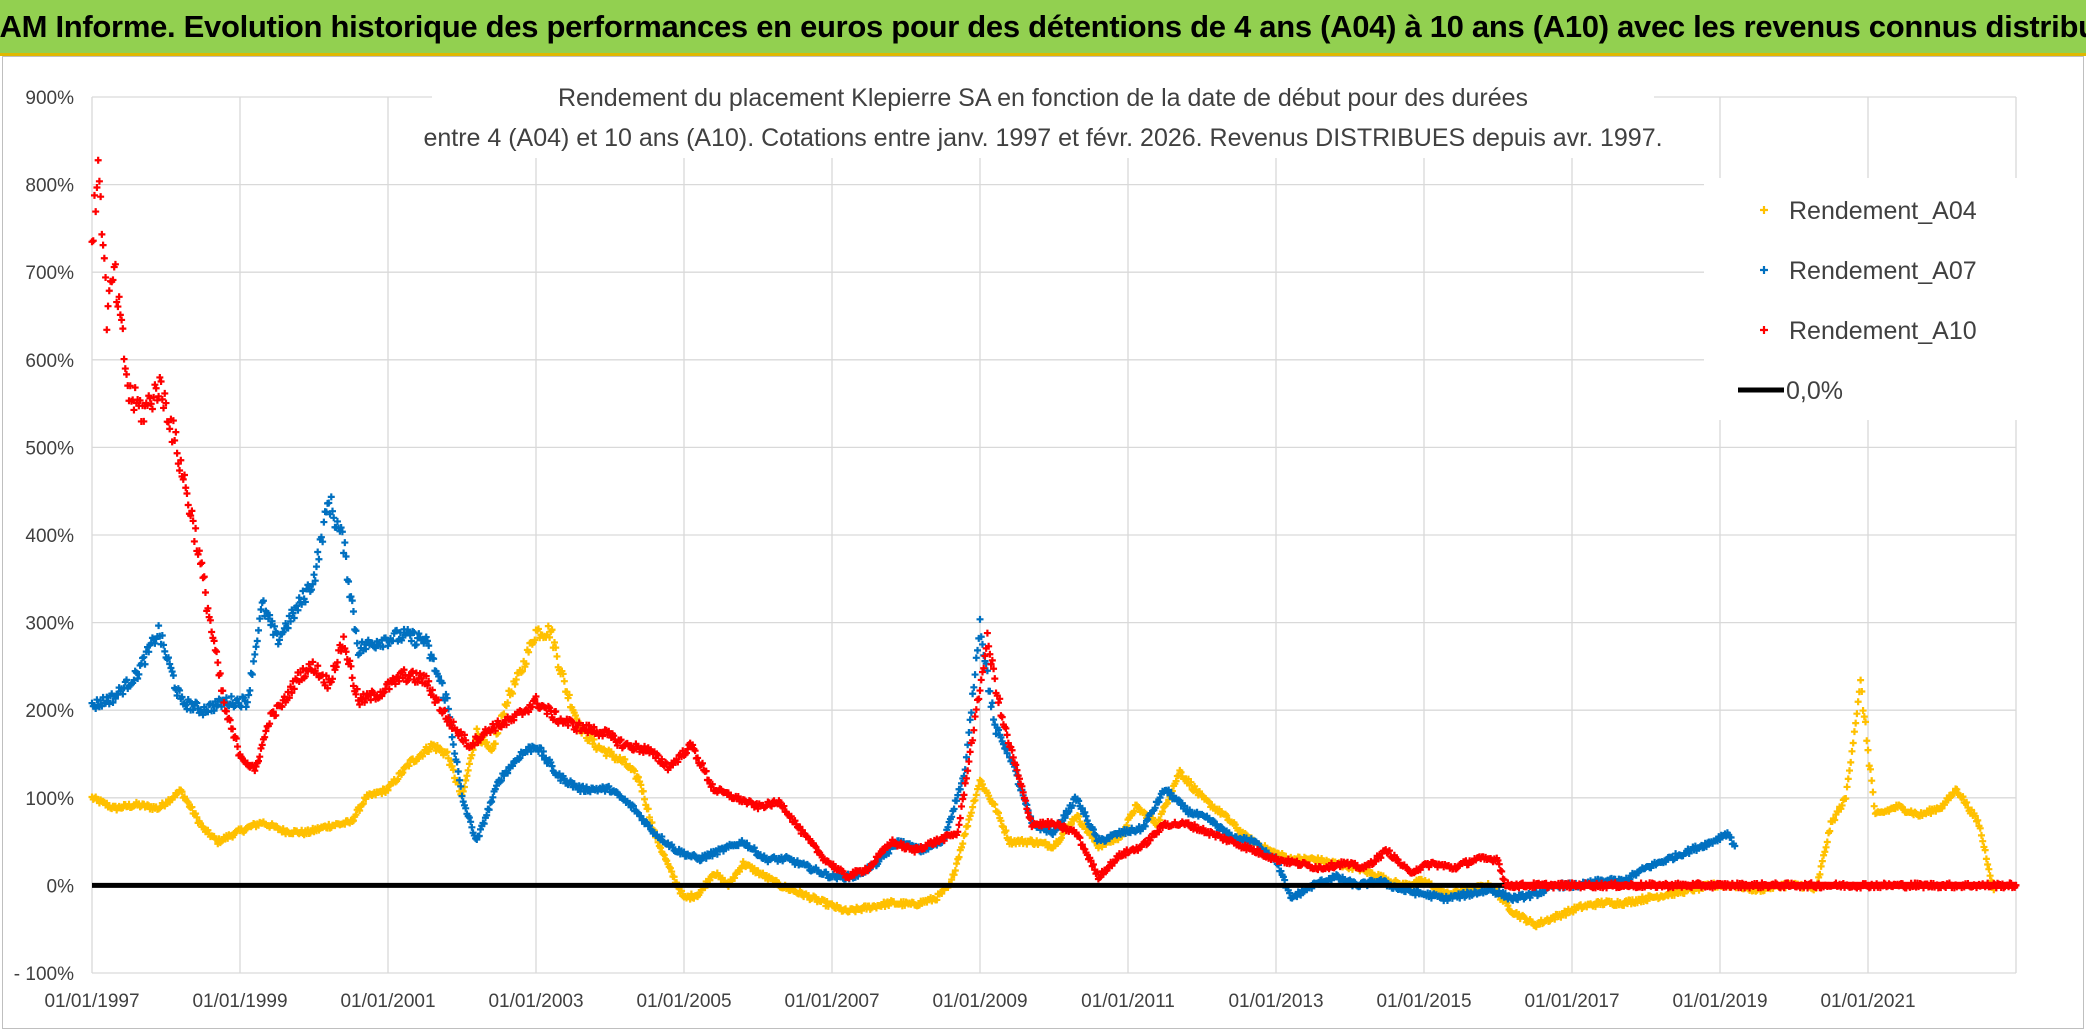 The image size is (2086, 1031). What do you see at coordinates (535, 1001) in the screenshot?
I see `x-tick-label: 01/01/2003` at bounding box center [535, 1001].